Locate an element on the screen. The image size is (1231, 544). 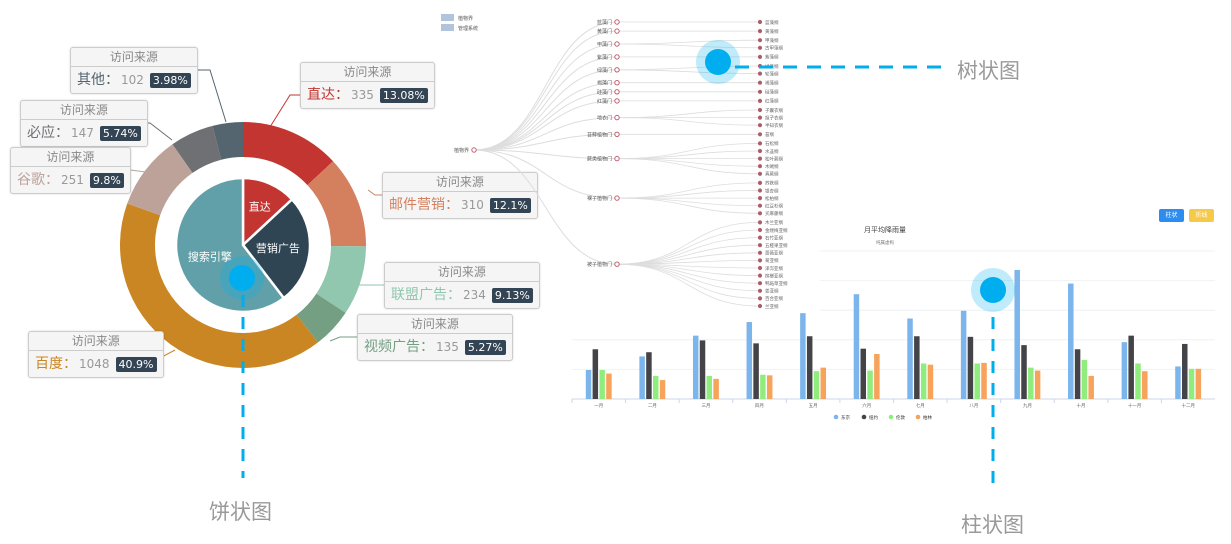
bar-纽约-二月 is located at coordinates (649, 375).